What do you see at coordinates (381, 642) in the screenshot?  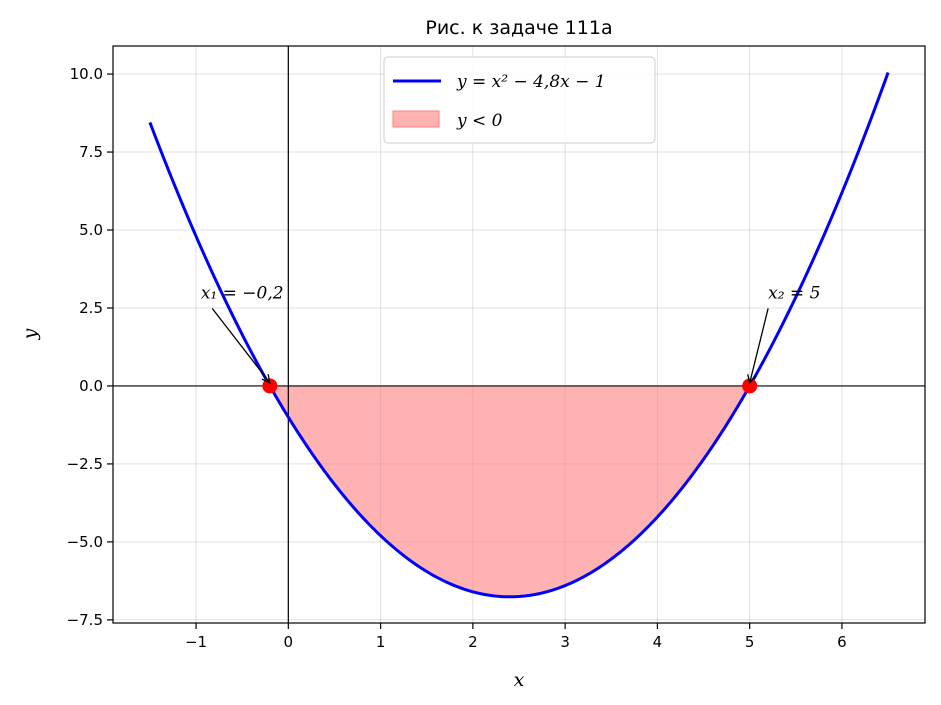 I see `x-tick-label: 1` at bounding box center [381, 642].